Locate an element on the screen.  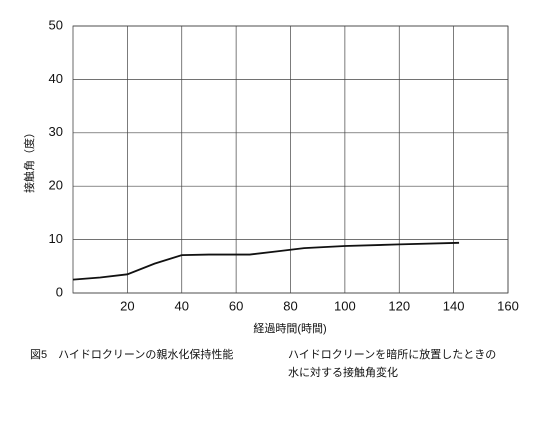
x-tick-label: 160 is located at coordinates (508, 305).